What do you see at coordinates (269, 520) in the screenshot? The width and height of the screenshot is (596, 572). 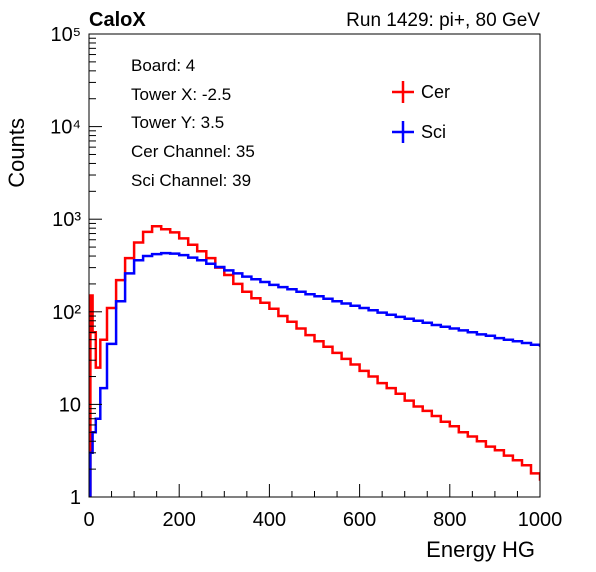 I see `x-tick-label: 400` at bounding box center [269, 520].